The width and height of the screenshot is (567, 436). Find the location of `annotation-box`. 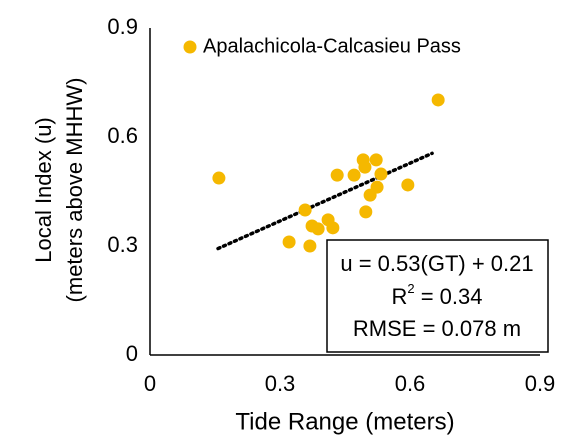

annotation-box is located at coordinates (437, 296).